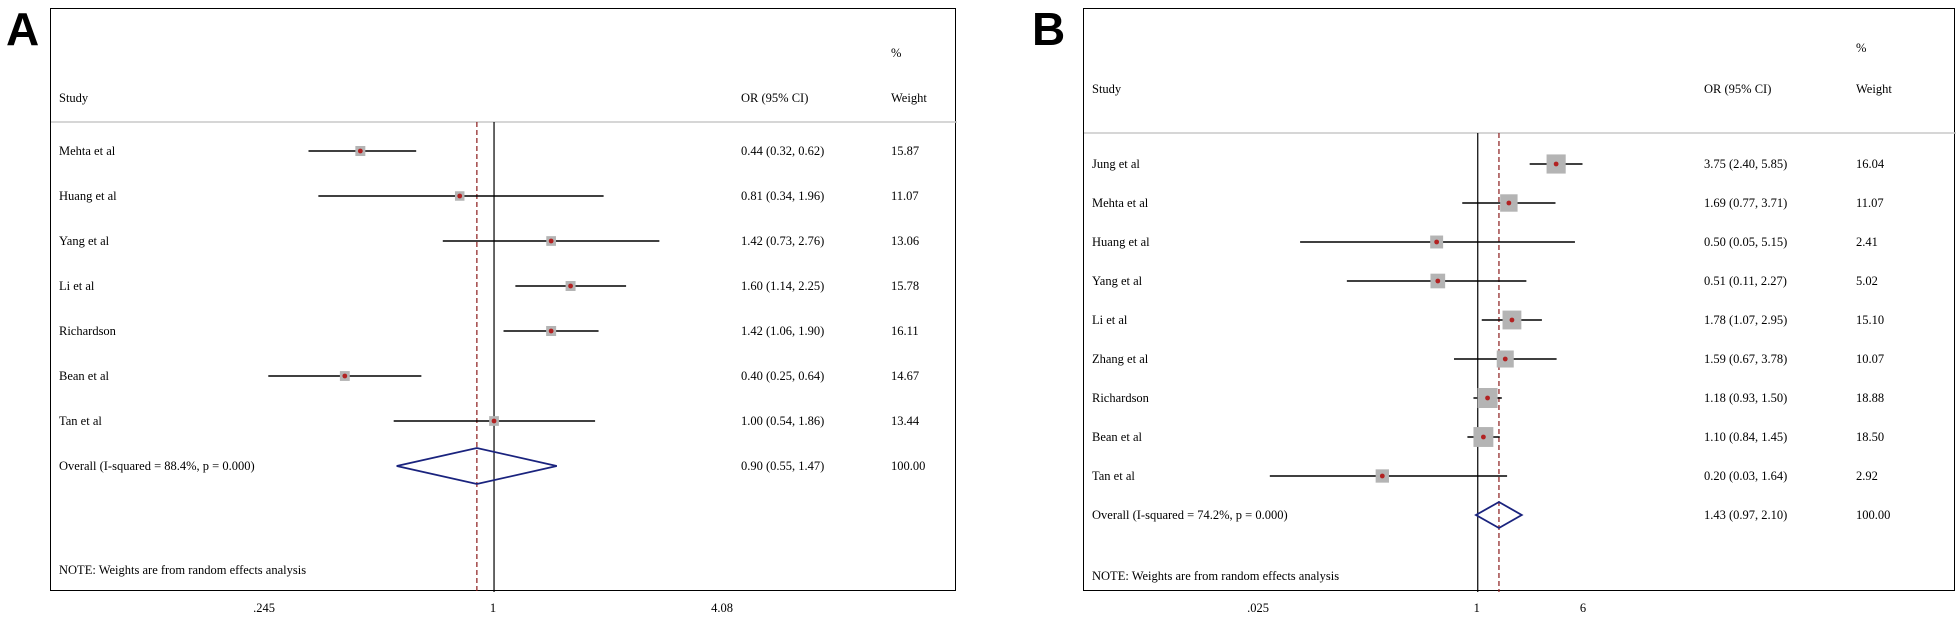 The image size is (1958, 626). Describe the element at coordinates (23, 29) in the screenshot. I see `panel-a-letter: A` at that location.